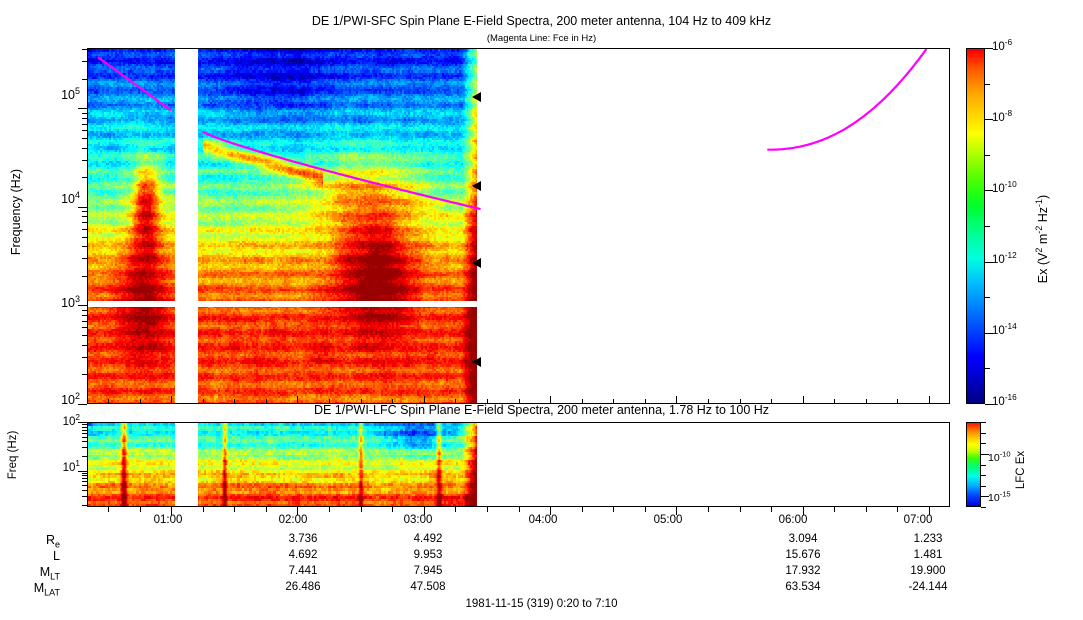 This screenshot has width=1083, height=620. Describe the element at coordinates (541, 38) in the screenshot. I see `main-panel-subtitle: (Magenta Line: Fce in Hz)` at that location.